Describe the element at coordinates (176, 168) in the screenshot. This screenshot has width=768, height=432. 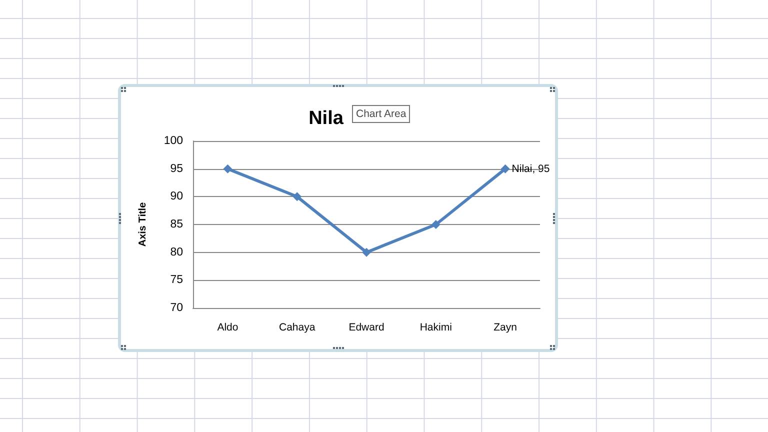
I see `y-tick-label: 95` at that location.